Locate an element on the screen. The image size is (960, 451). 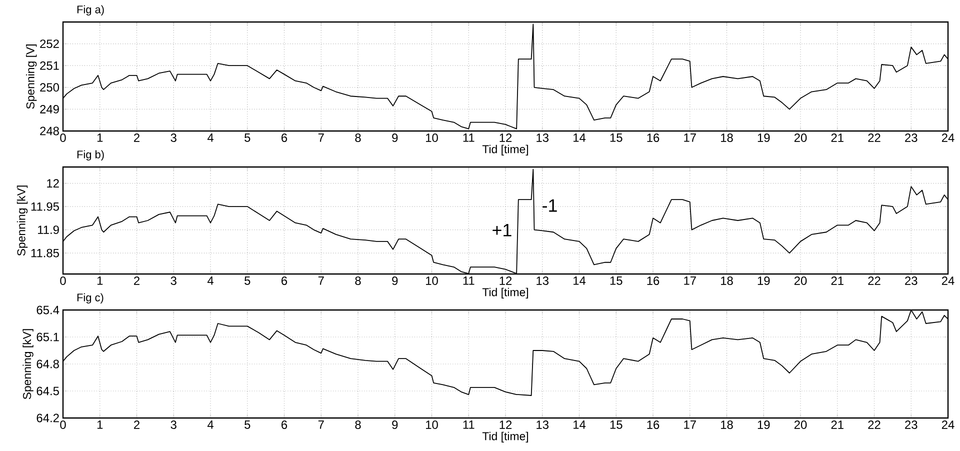
y-tick-label: 11.95 is located at coordinates (45, 206).